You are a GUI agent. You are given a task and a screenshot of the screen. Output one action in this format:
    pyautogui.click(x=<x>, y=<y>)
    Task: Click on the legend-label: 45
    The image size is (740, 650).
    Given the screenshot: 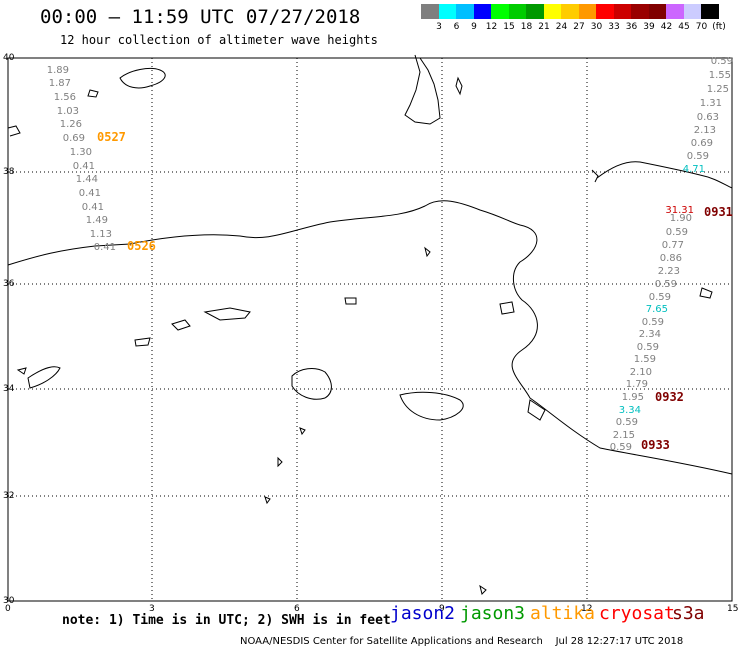 What is the action you would take?
    pyautogui.click(x=684, y=27)
    